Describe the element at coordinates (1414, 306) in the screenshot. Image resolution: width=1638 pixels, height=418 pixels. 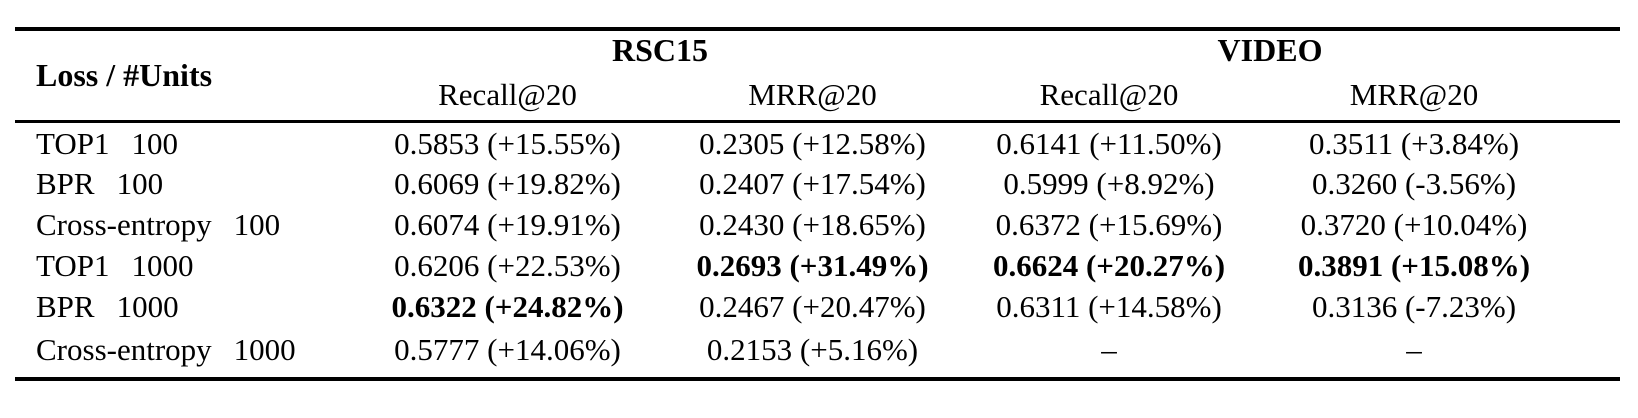
I see `metric-cell-video-mrr: 0.3136 (-7.23%)` at that location.